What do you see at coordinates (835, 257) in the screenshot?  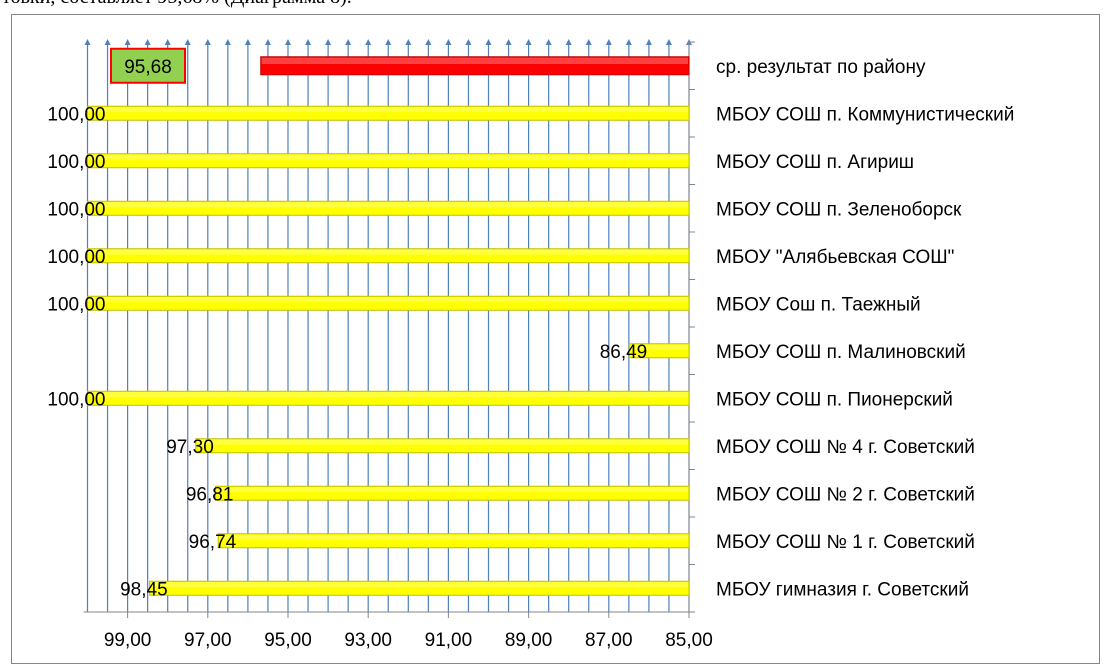 I see `category-label: МБОУ "Алябьевская СОШ"` at bounding box center [835, 257].